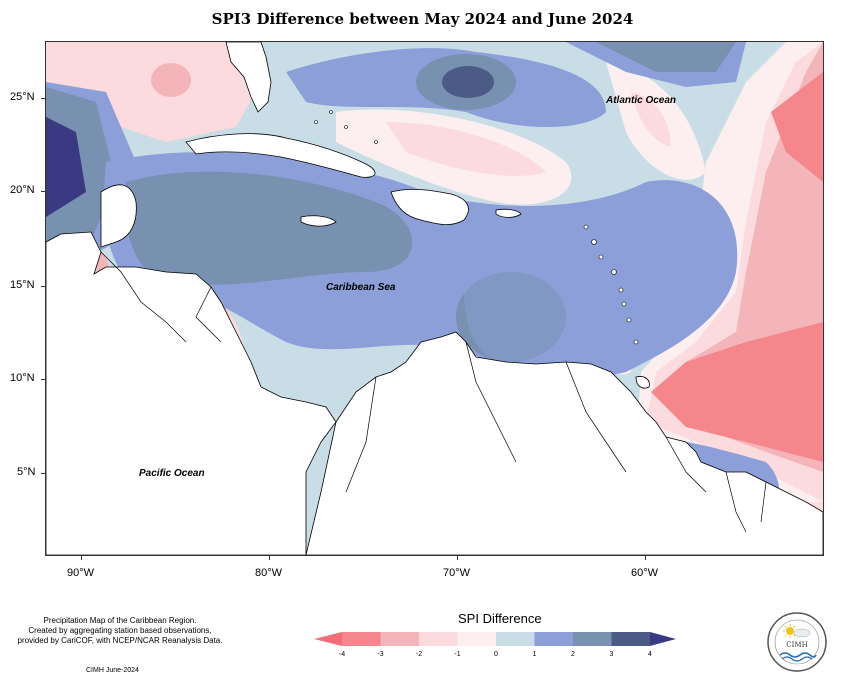 This screenshot has width=845, height=684. Describe the element at coordinates (26, 472) in the screenshot. I see `lat-label: 5°N` at that location.